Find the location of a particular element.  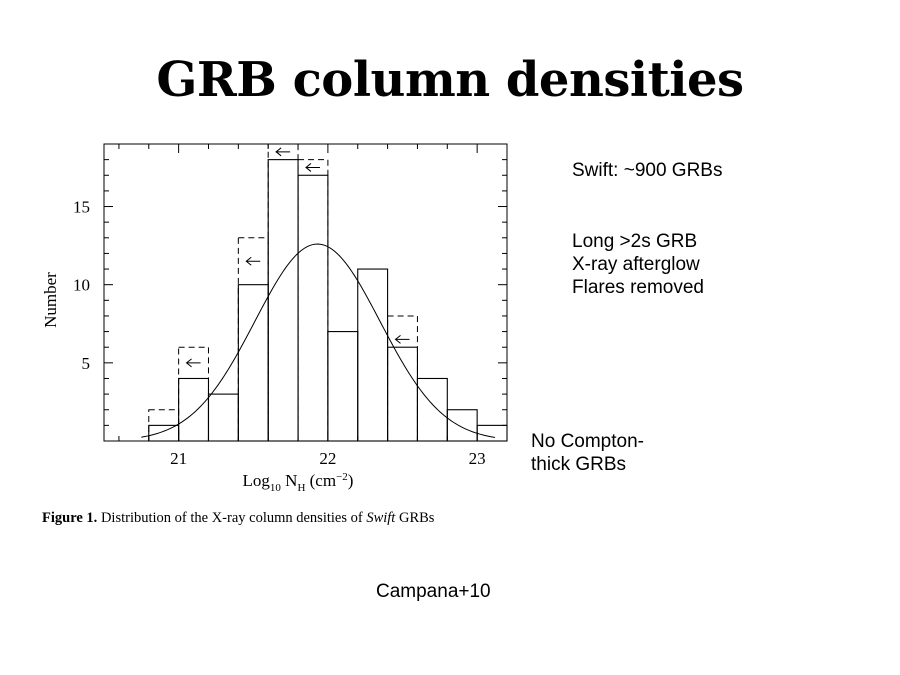

slide-title: GRB column densities is located at coordinates (450, 80).